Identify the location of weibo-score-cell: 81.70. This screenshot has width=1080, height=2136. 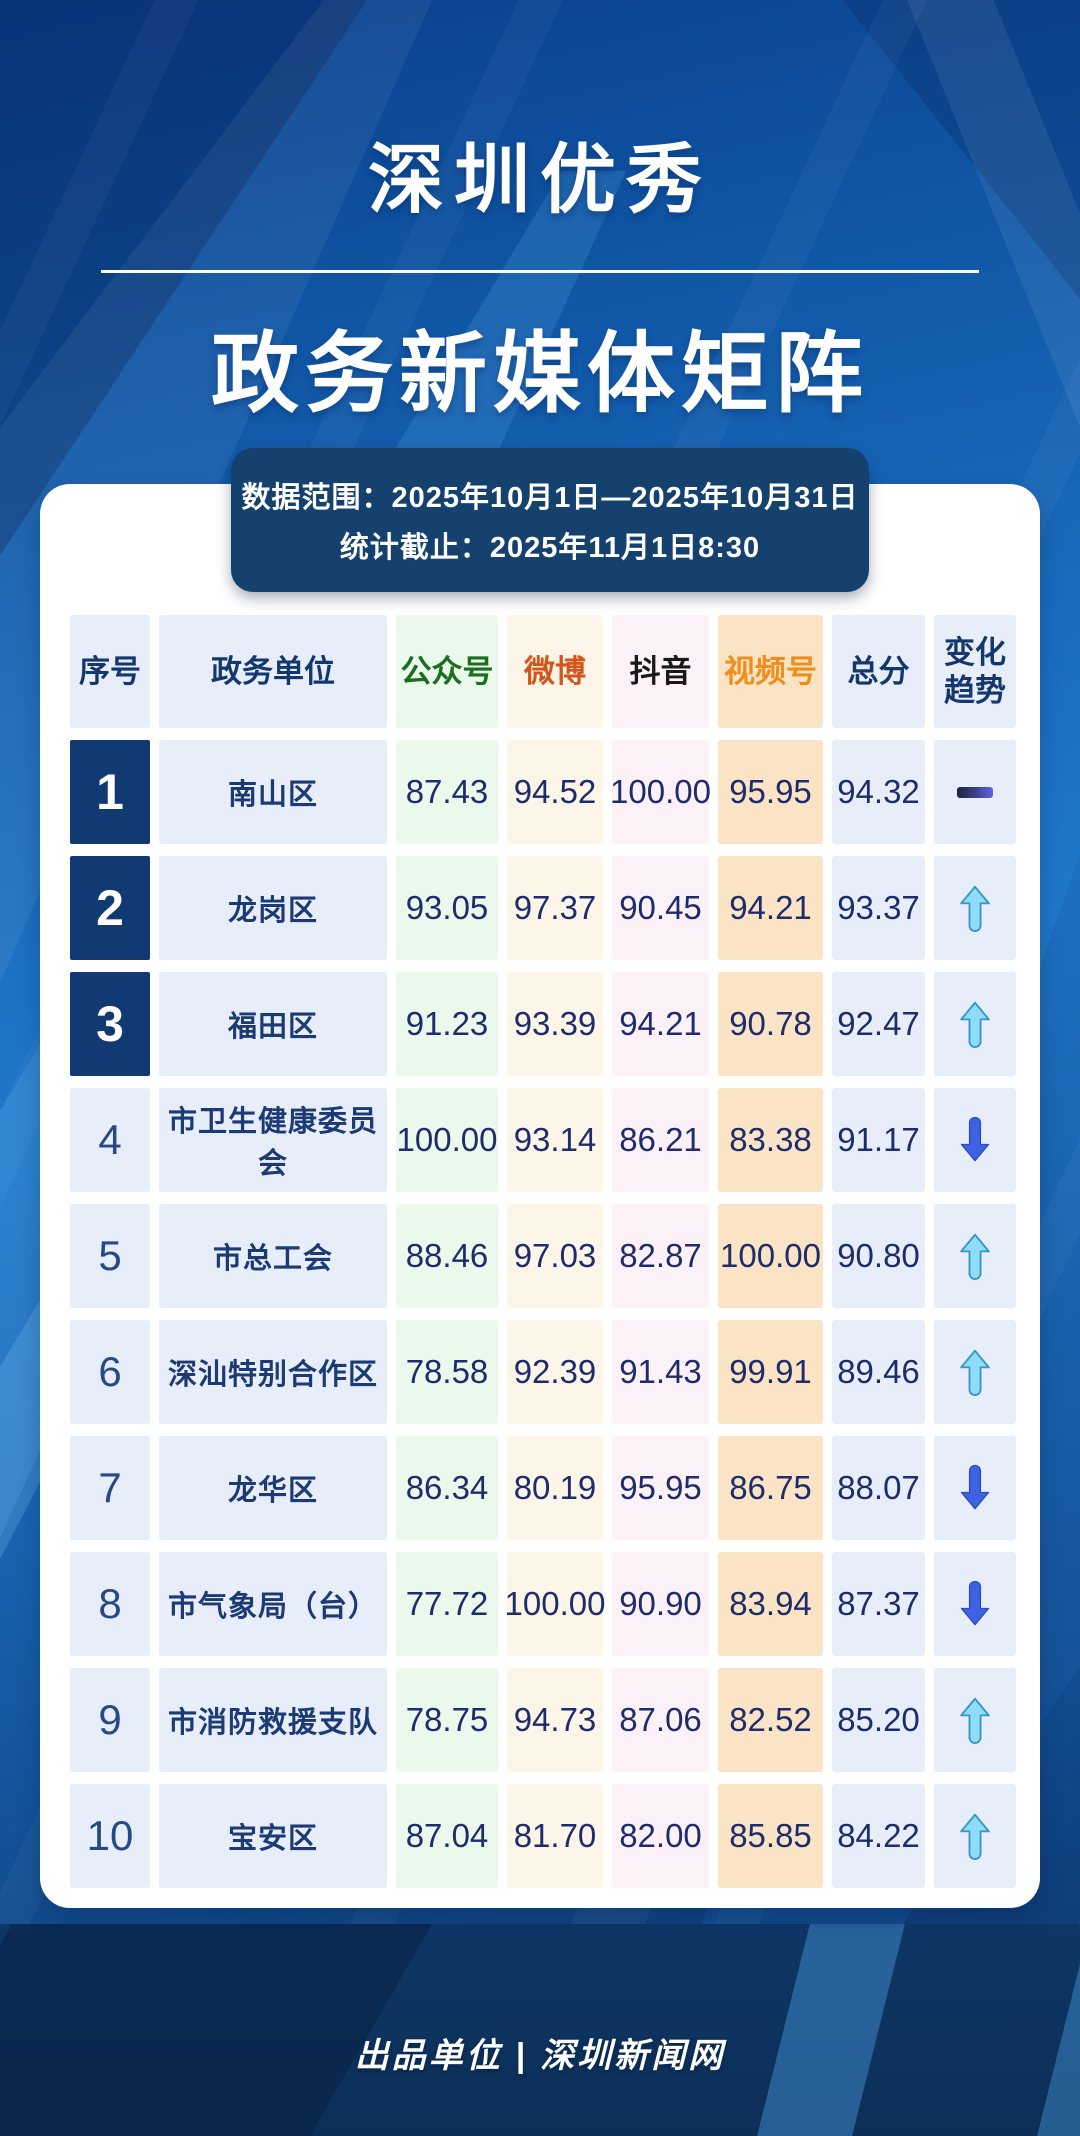
(555, 1836).